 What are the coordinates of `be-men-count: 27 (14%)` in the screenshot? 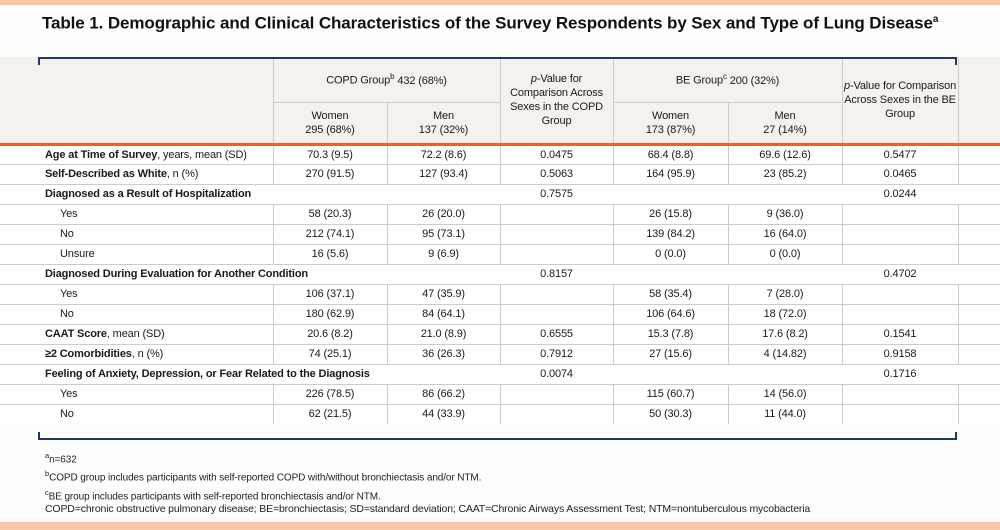 It's located at (785, 129).